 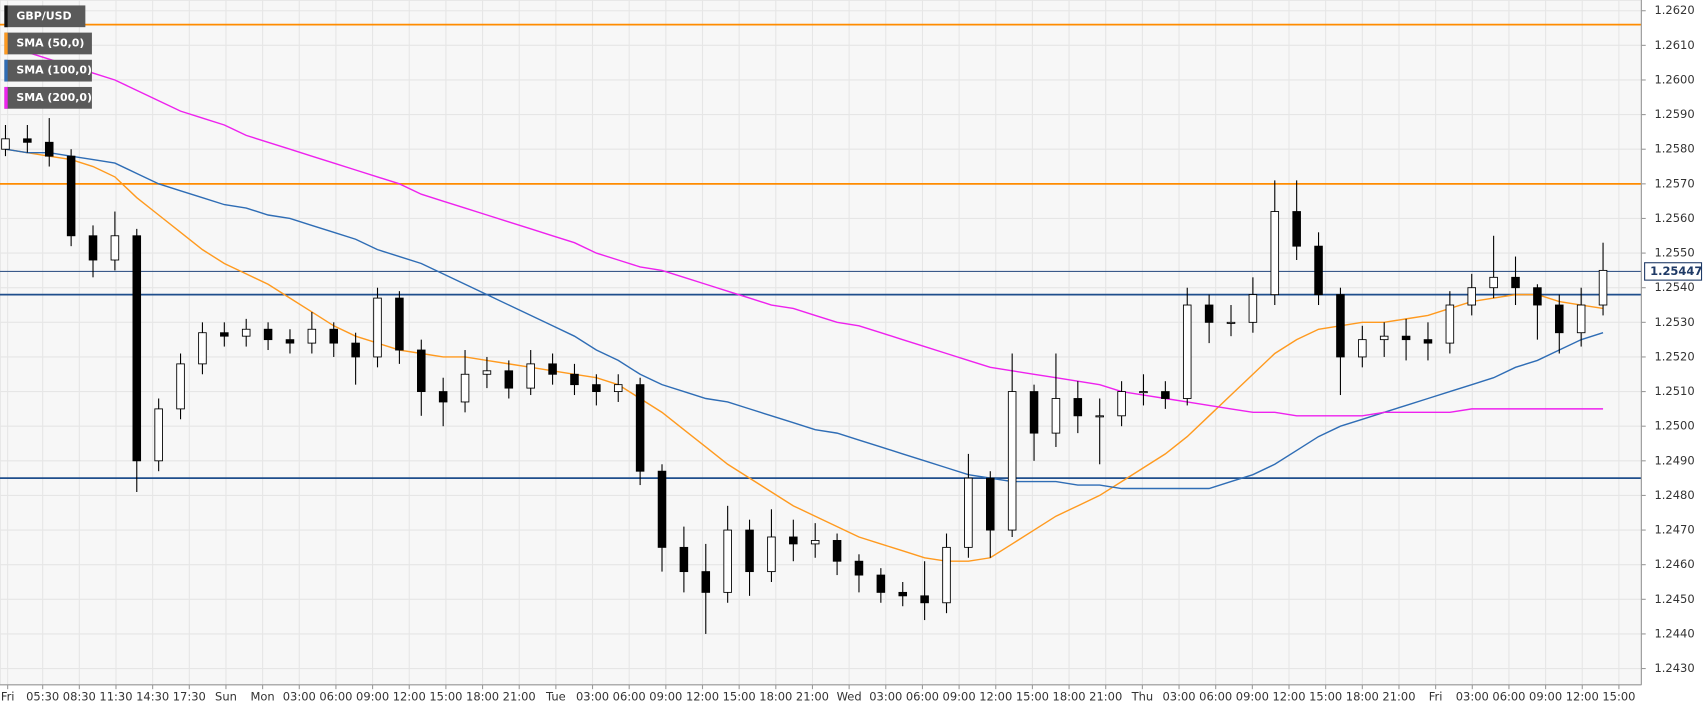 What do you see at coordinates (555, 696) in the screenshot?
I see `x-tick-label: Tue` at bounding box center [555, 696].